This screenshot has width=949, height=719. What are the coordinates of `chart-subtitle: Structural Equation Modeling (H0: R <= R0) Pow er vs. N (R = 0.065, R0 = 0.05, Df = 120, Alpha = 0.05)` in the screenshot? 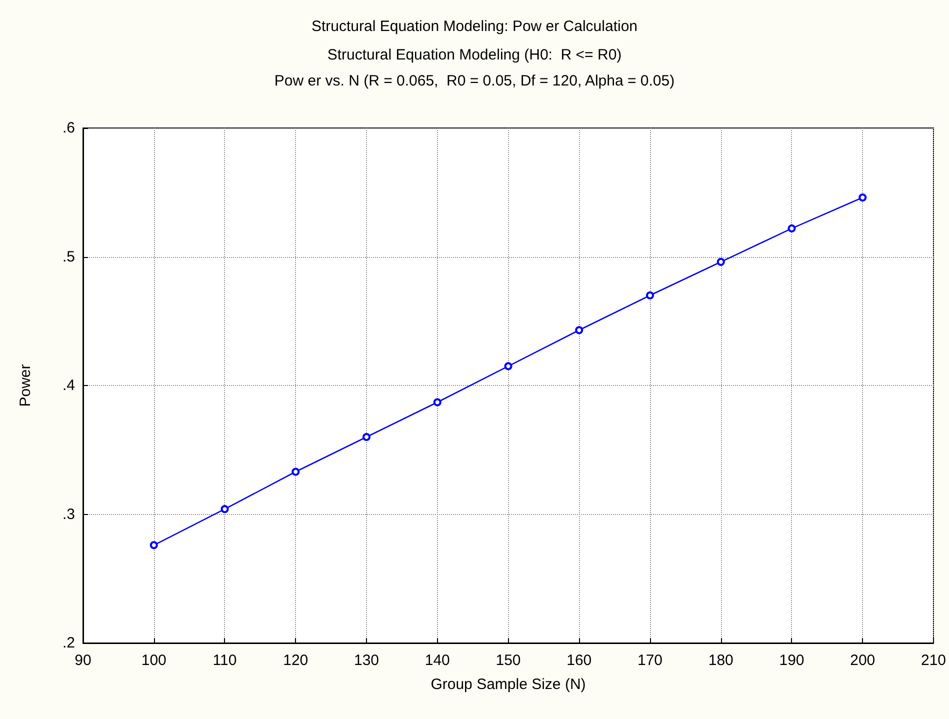 It's located at (474, 68).